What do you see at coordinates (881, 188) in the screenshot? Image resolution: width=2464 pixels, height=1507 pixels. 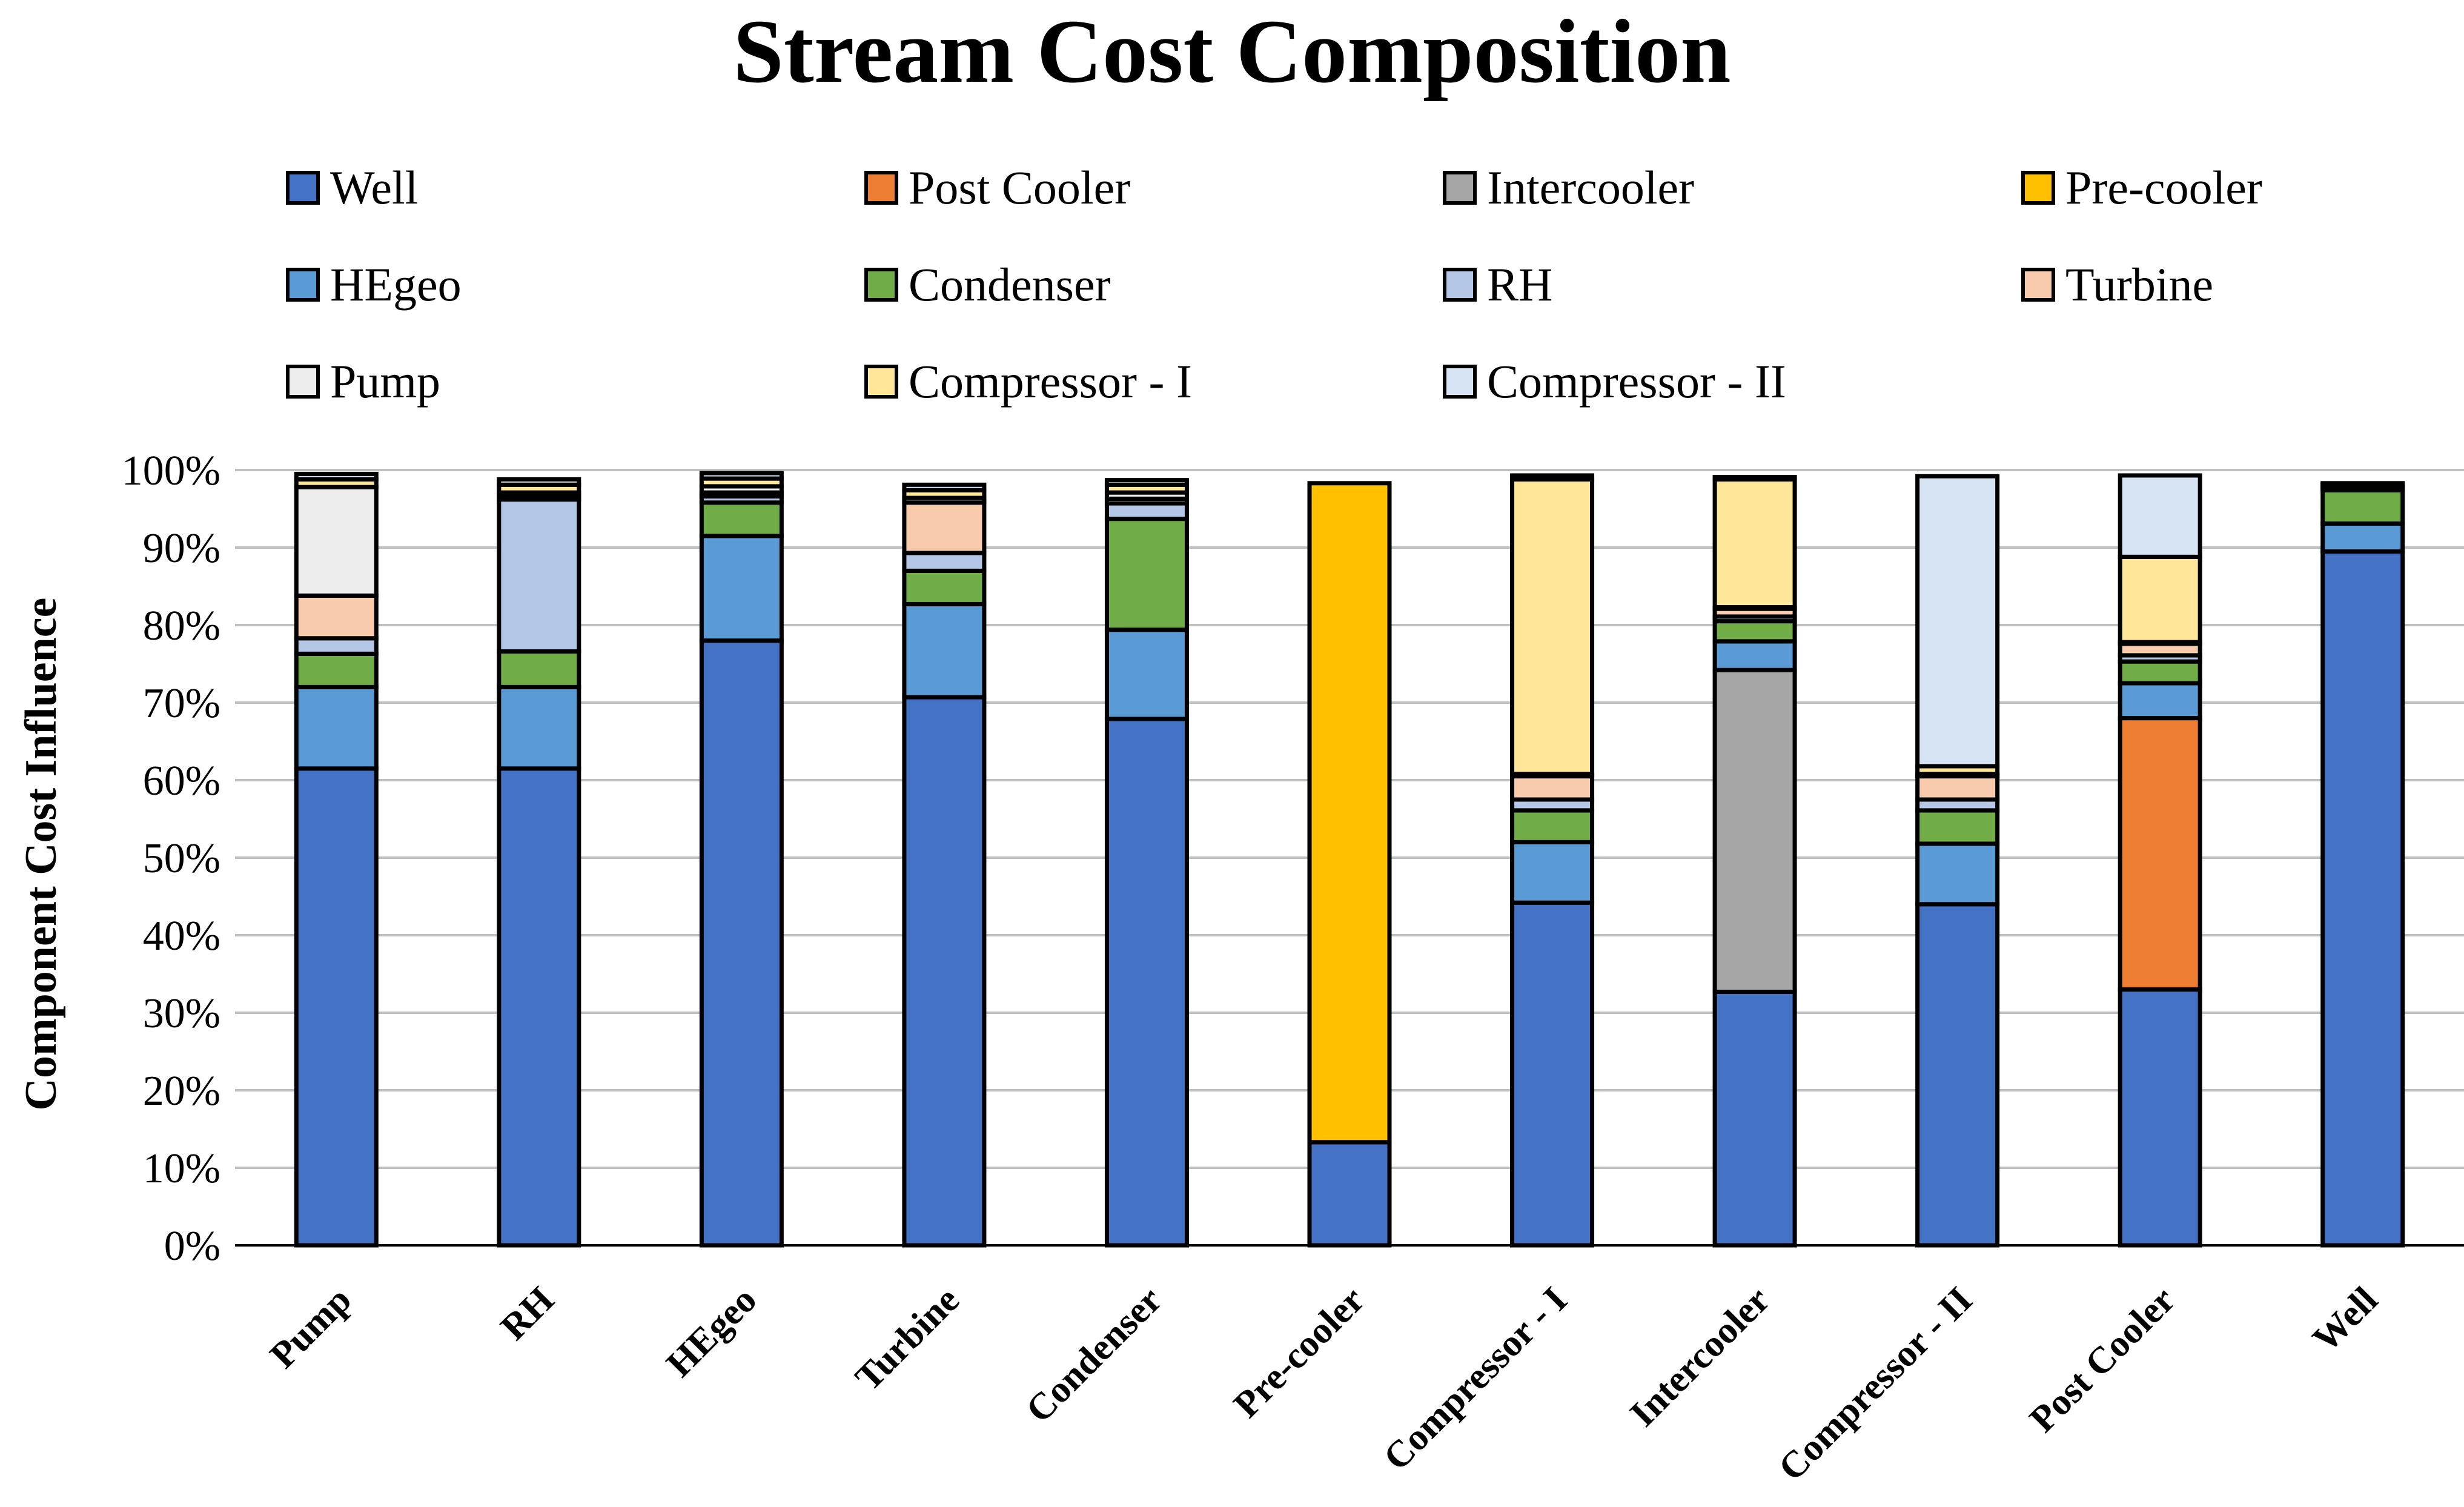 I see `legend-swatch-post-cooler` at bounding box center [881, 188].